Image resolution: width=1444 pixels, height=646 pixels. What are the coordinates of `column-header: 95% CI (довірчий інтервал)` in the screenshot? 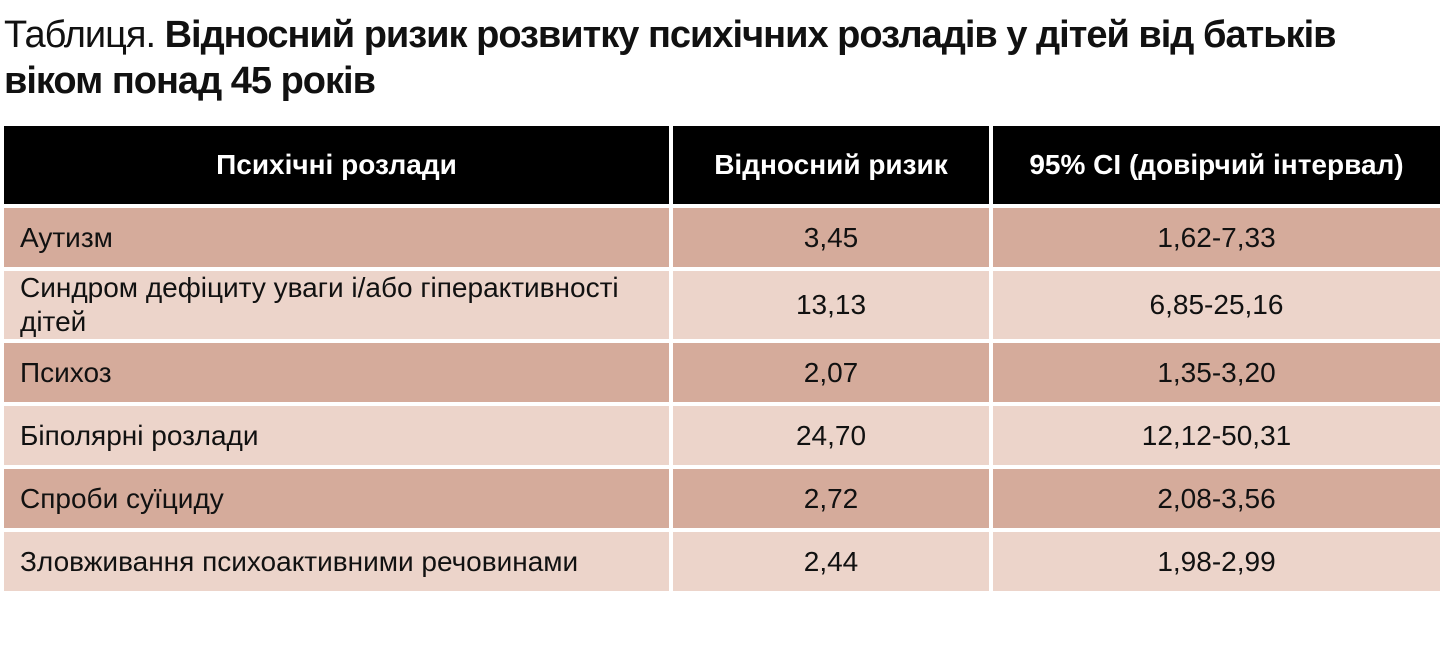 It's located at (1216, 165).